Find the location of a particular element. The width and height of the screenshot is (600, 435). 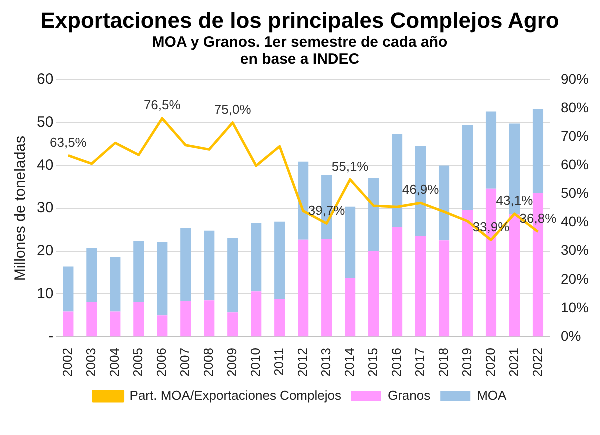

x-tick-label: 2022 is located at coordinates (537, 362).